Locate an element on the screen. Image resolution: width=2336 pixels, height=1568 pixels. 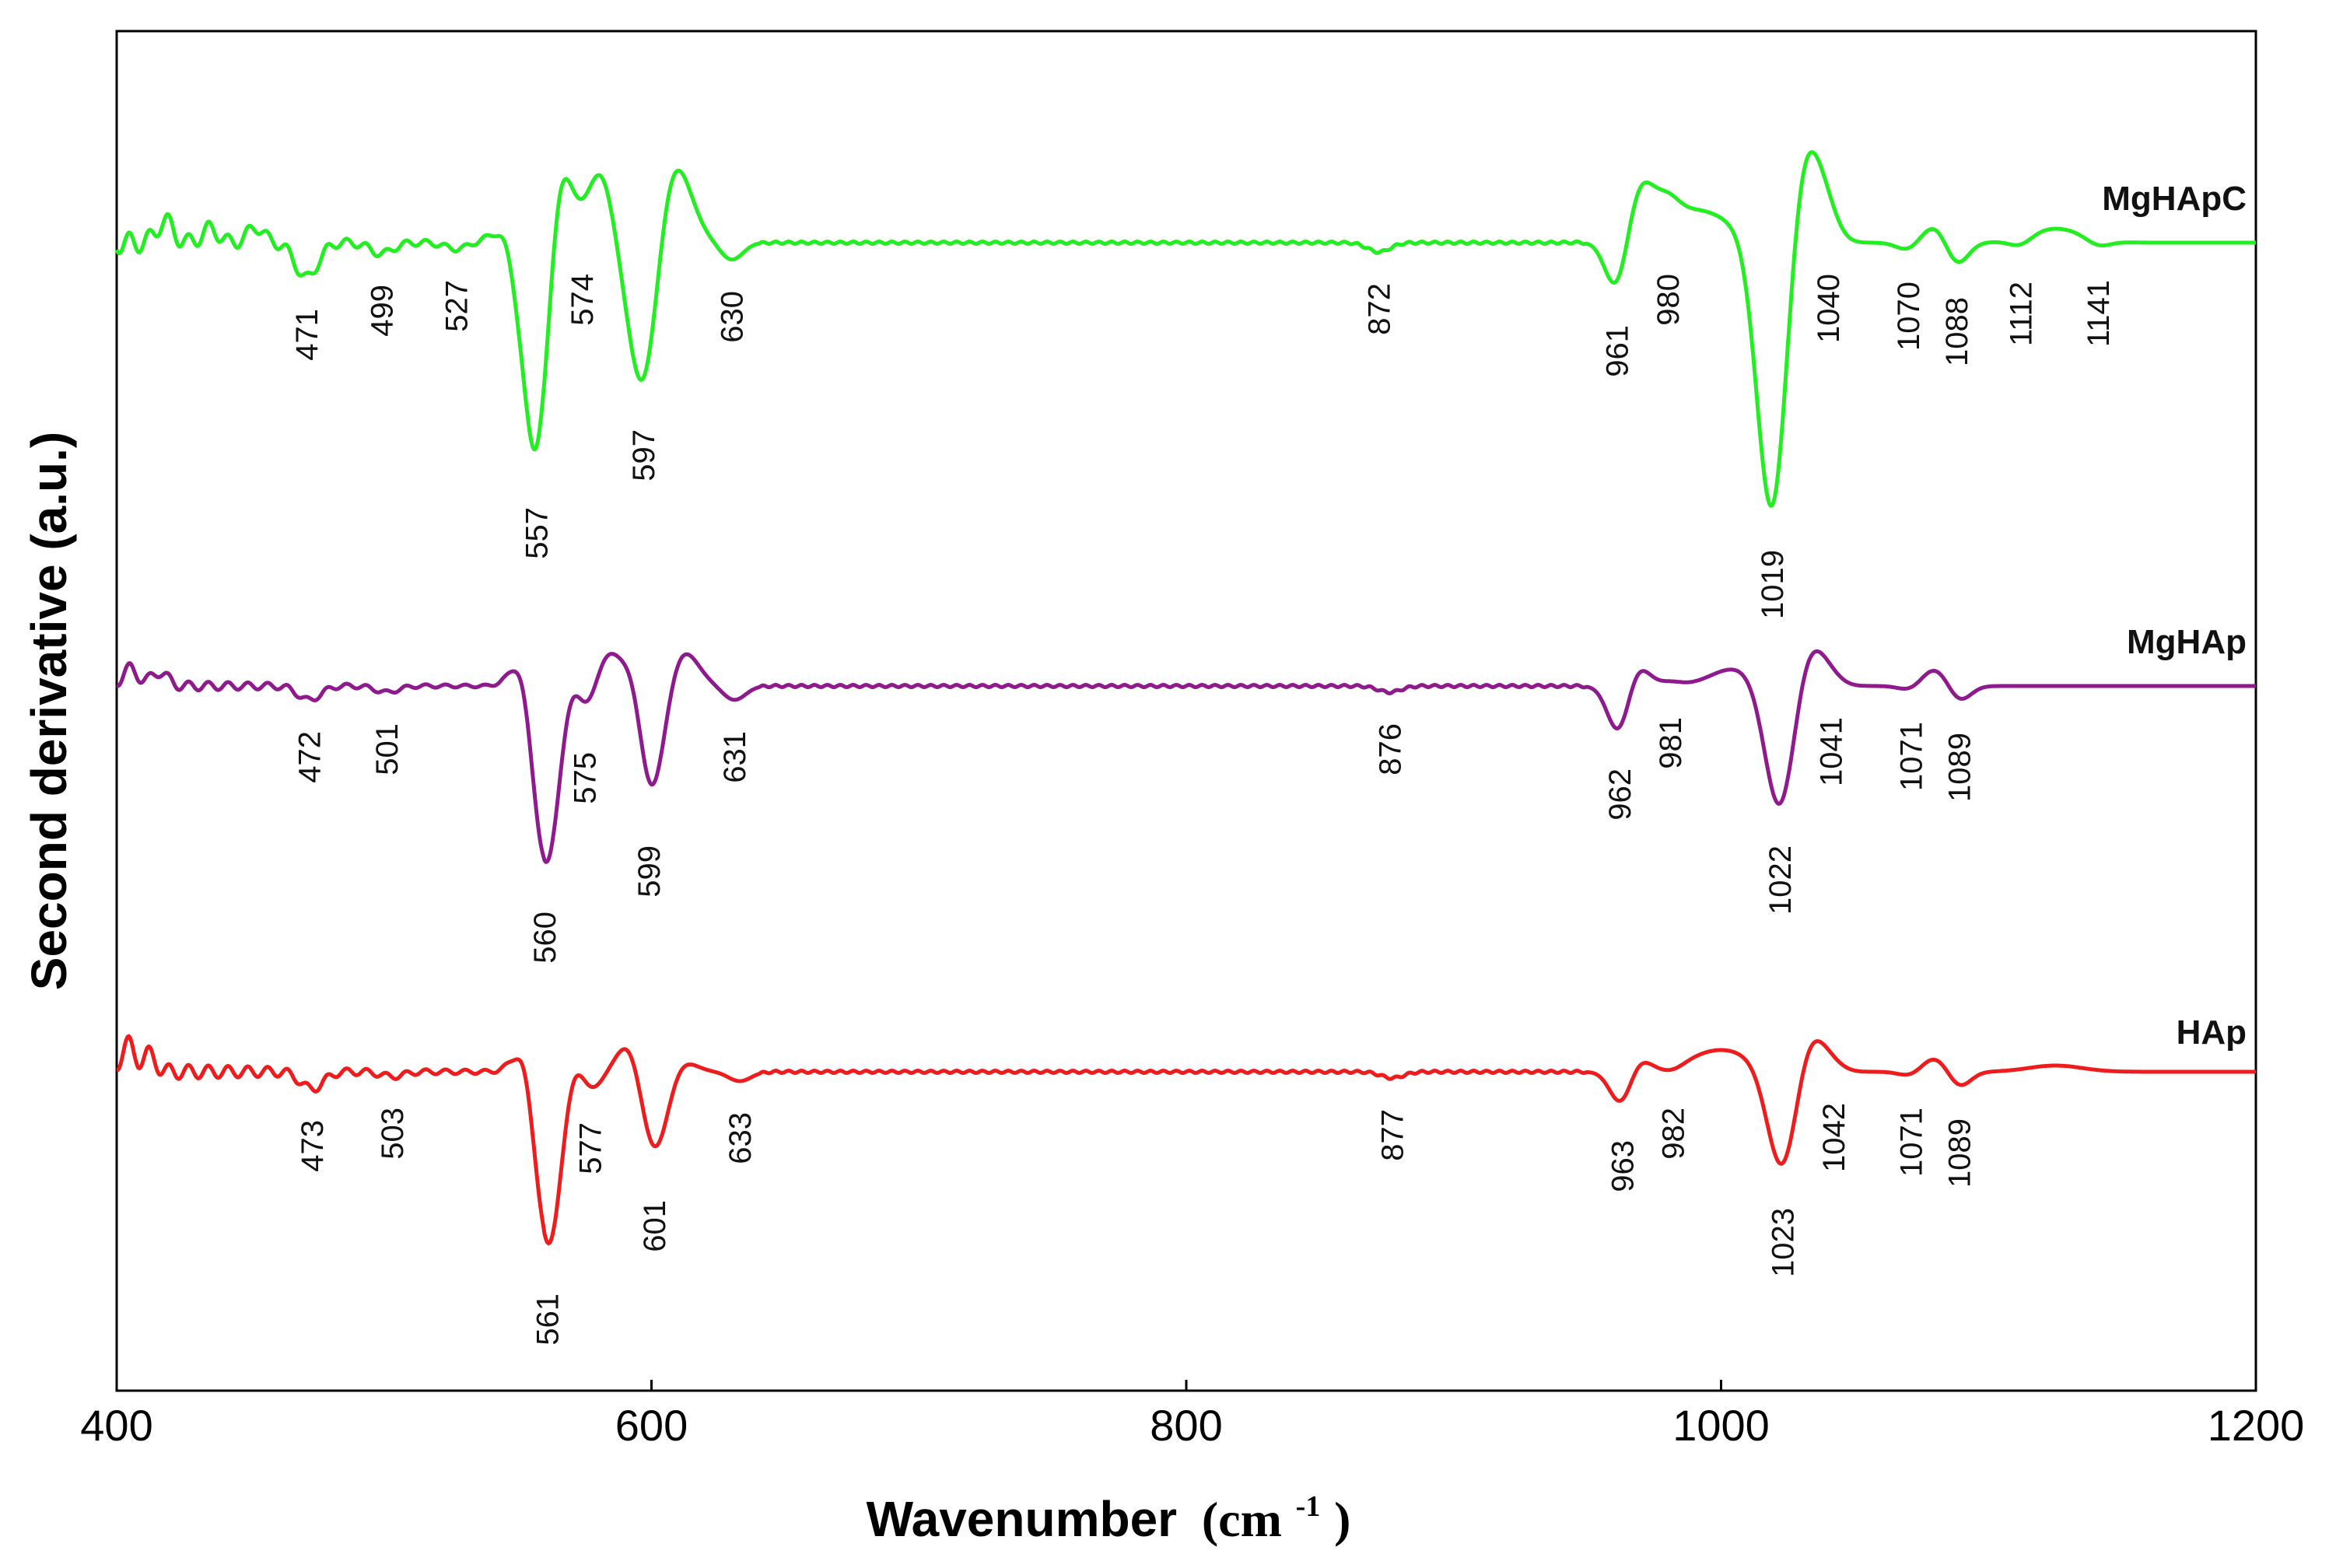
peak-label-mghapc-1019: 1019 is located at coordinates (1773, 584).